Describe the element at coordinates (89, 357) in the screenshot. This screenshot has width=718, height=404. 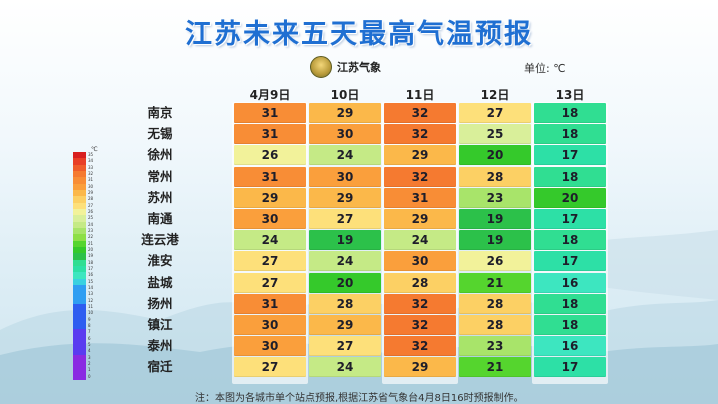
I see `legend-tick-label: 3` at that location.